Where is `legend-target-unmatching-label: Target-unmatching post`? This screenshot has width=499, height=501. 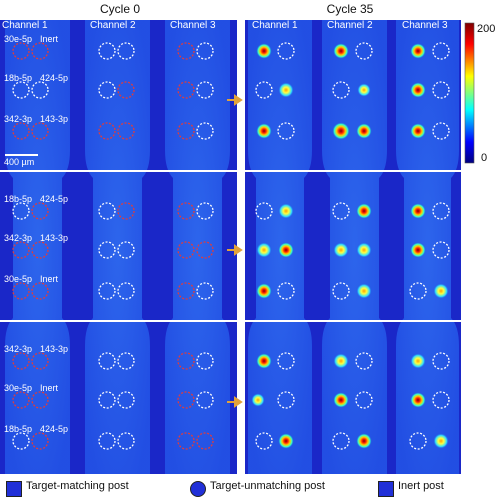
legend-target-unmatching-label: Target-unmatching post is located at coordinates (267, 486).